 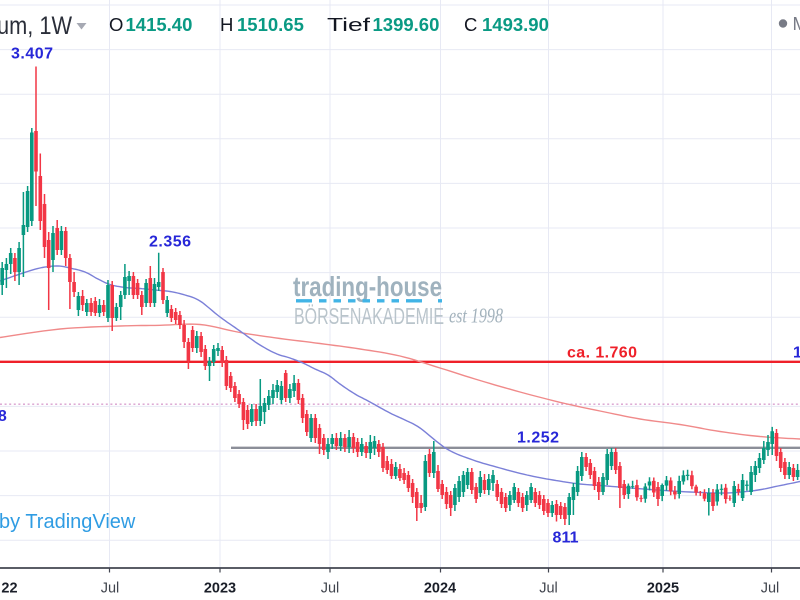 I want to click on svg-text: est 1998, so click(x=476, y=316).